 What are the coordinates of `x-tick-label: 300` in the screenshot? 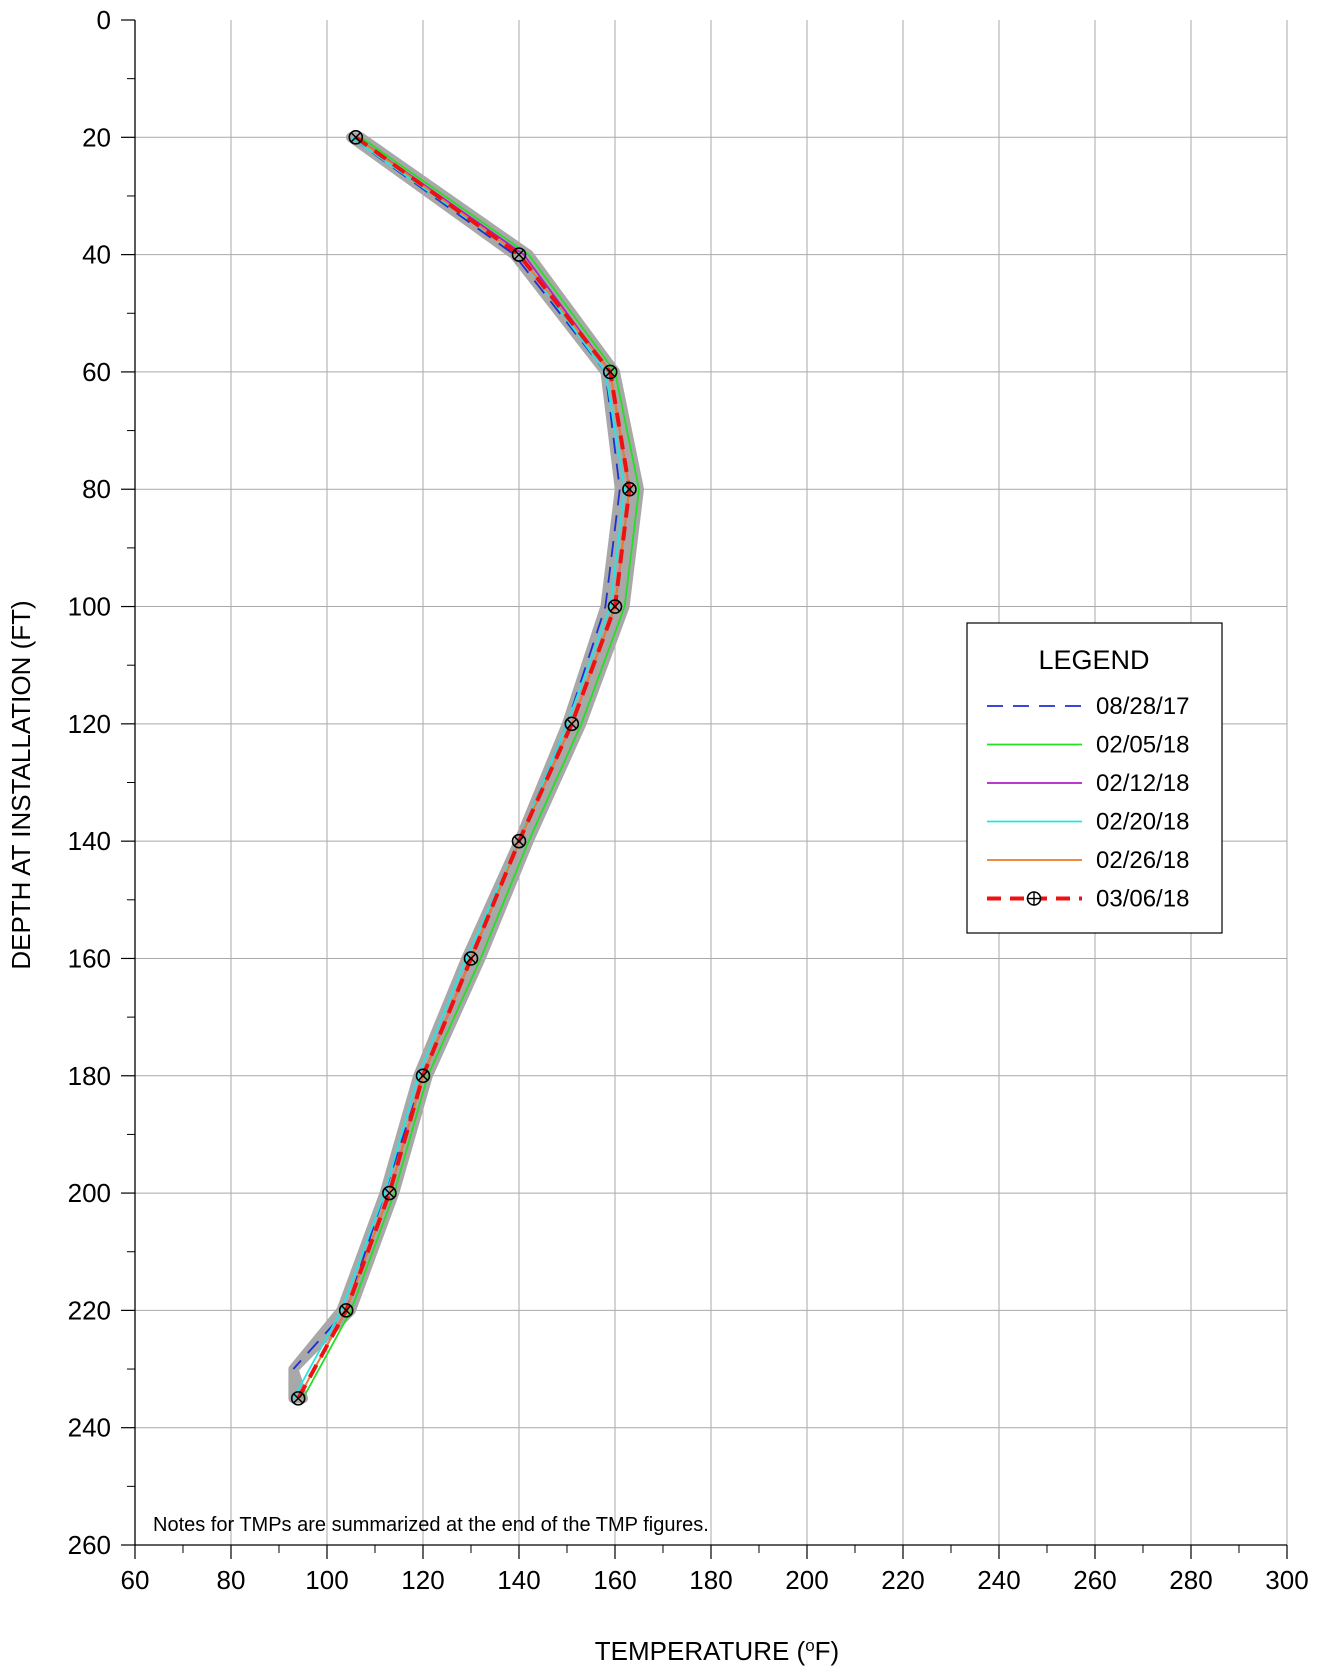 It's located at (1286, 1580).